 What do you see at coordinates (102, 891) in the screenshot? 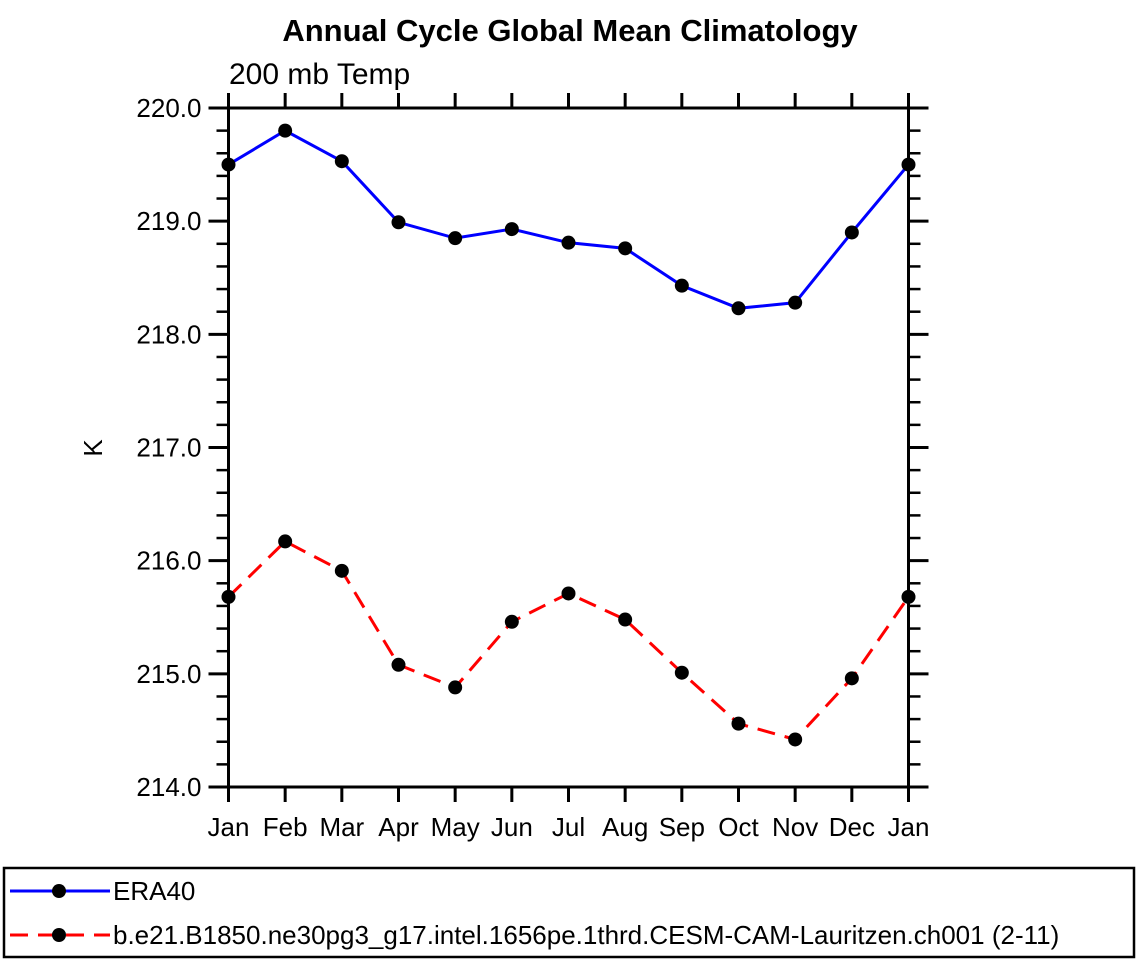
I see `legend-item-era40: ERA40` at bounding box center [102, 891].